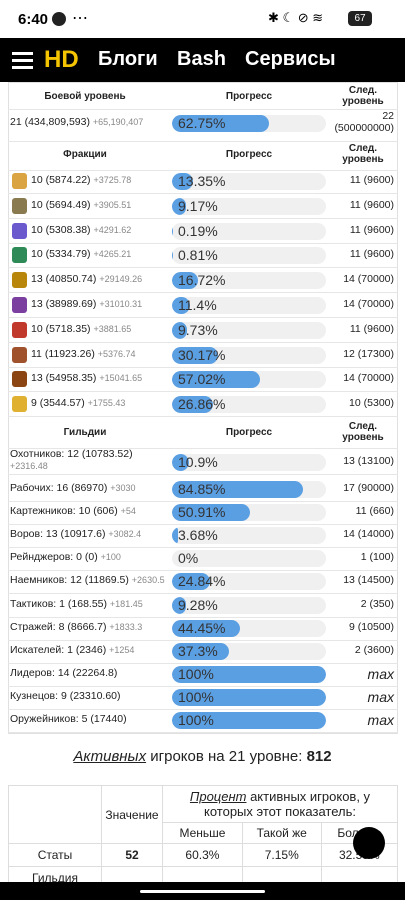  What do you see at coordinates (218, 796) in the screenshot?
I see `link: Процент` at bounding box center [218, 796].